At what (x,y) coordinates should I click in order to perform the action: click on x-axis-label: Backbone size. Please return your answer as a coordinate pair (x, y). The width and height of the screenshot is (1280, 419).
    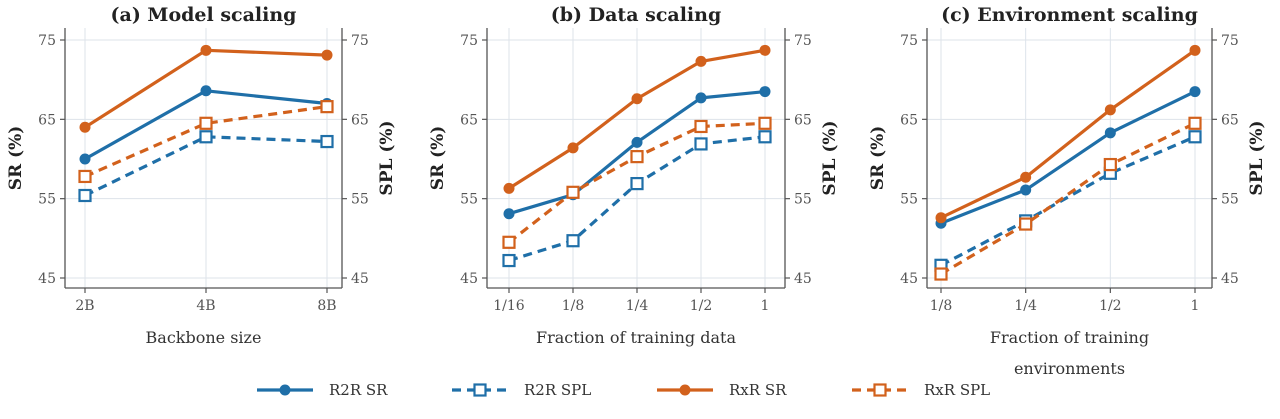
    Looking at the image, I should click on (204, 337).